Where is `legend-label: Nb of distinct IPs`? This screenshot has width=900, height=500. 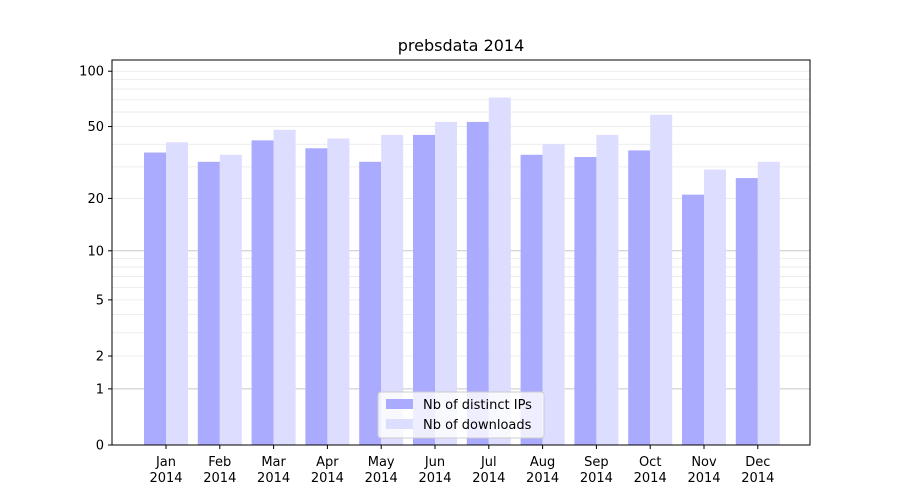
legend-label: Nb of distinct IPs is located at coordinates (477, 405).